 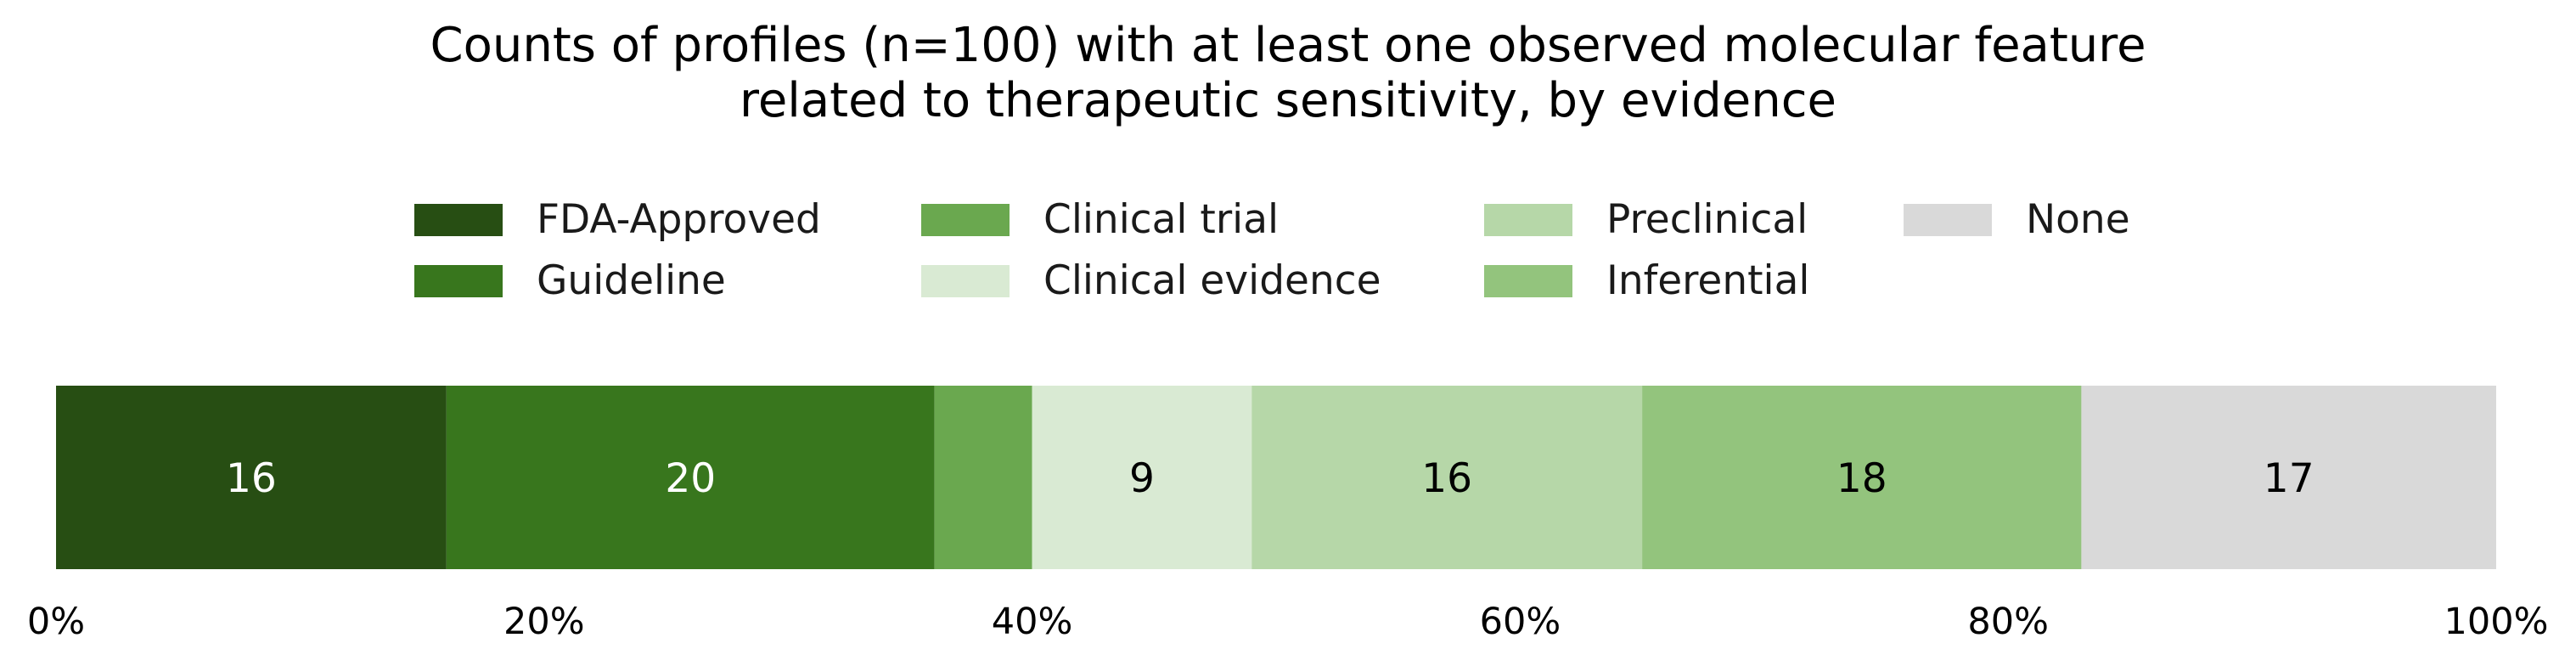 I want to click on x-tick-label-20: 20%, so click(x=544, y=622).